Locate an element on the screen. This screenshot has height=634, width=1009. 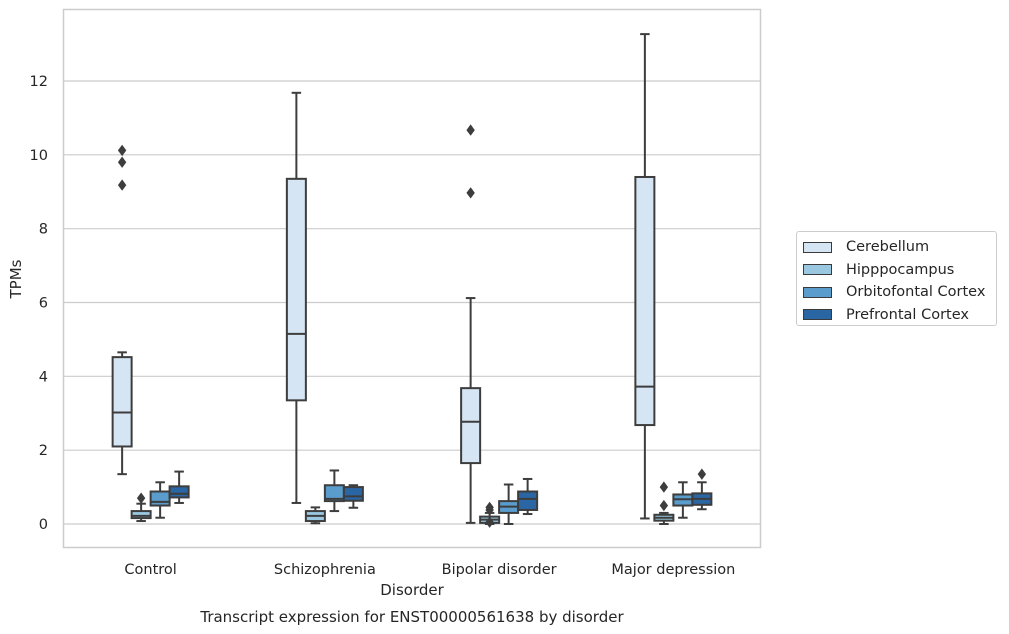
legend-item: Orbitofontal Cortex is located at coordinates (899, 292).